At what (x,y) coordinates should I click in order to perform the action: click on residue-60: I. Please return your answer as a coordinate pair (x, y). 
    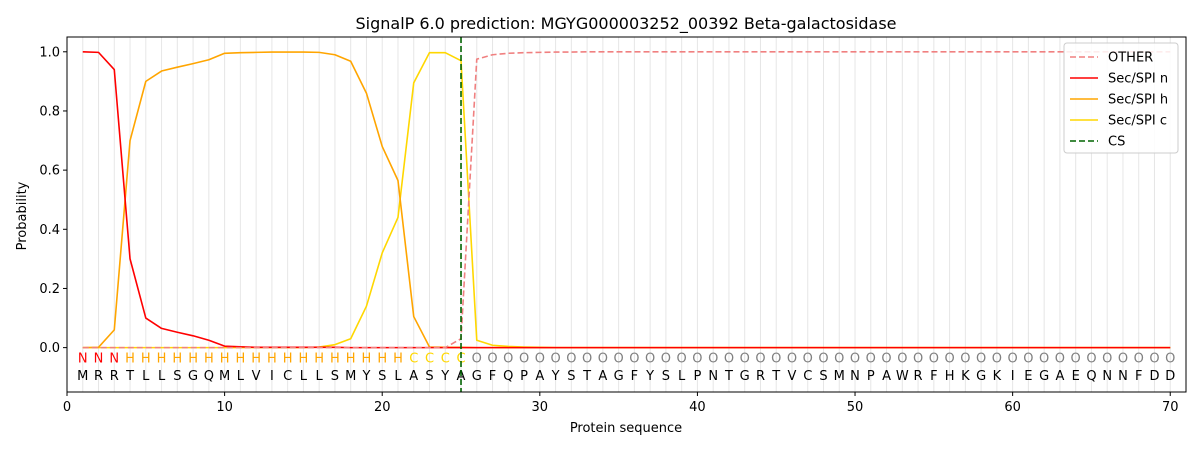
    Looking at the image, I should click on (1013, 376).